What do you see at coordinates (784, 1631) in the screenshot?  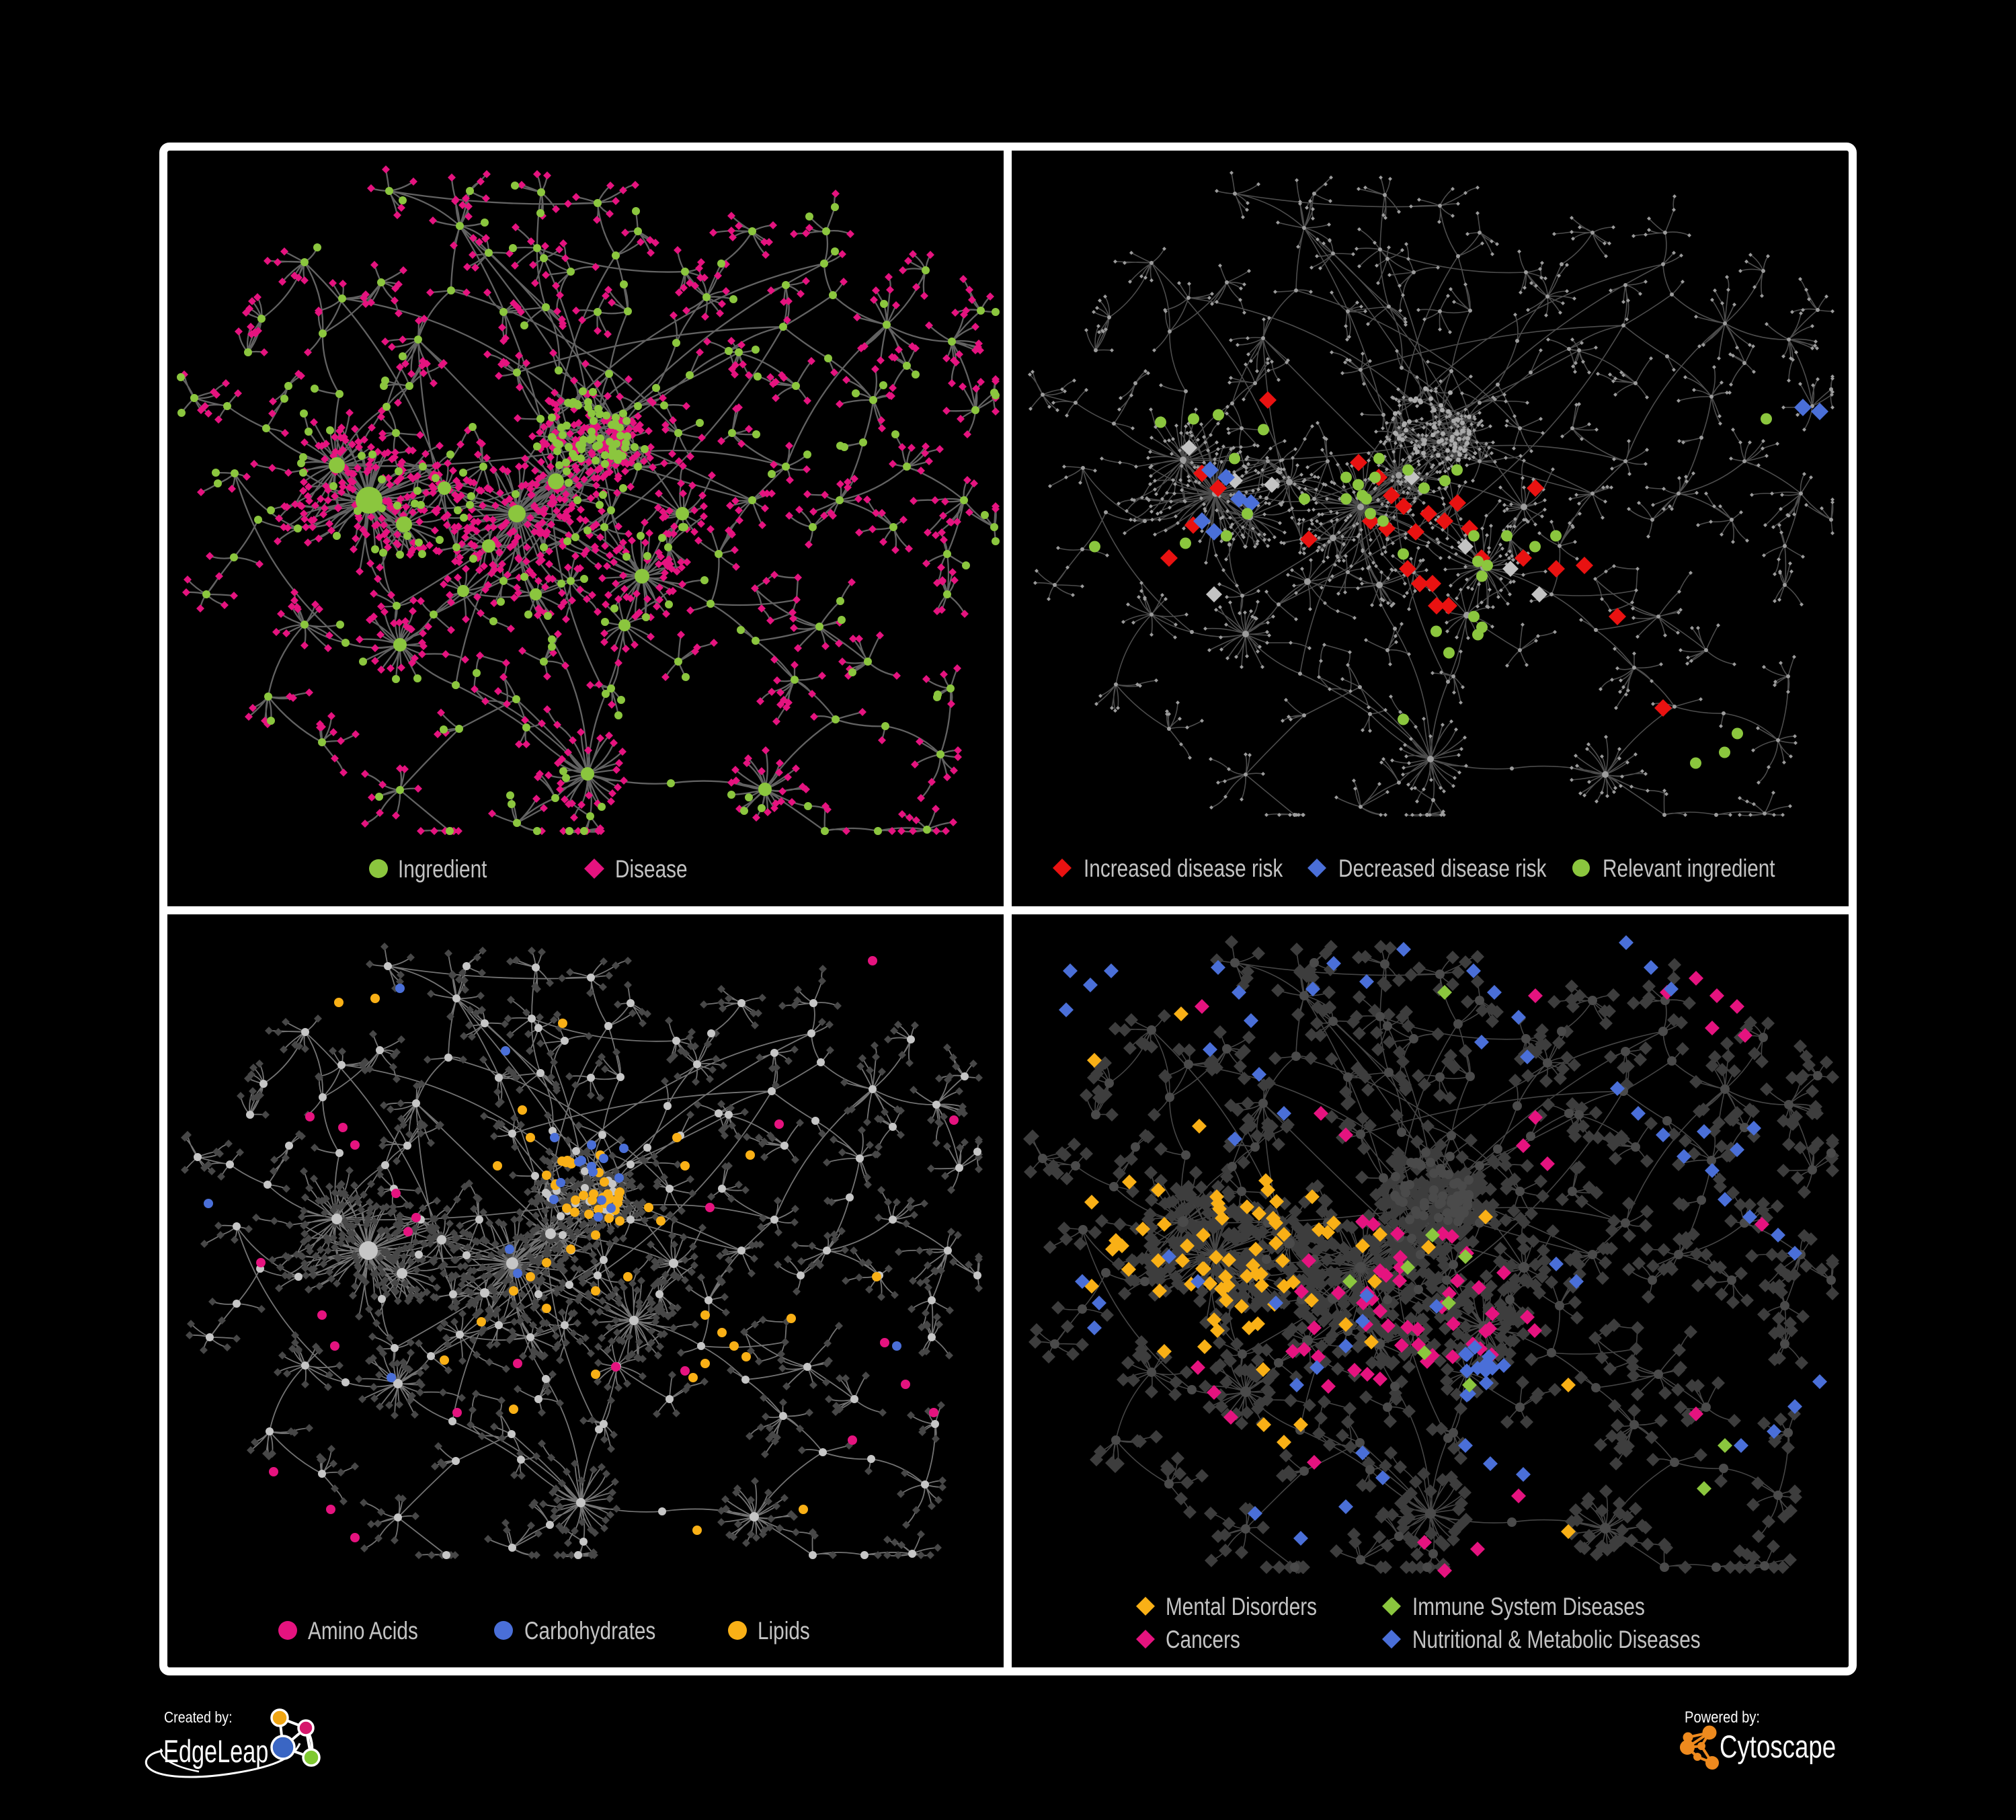 I see `svg-text: Lipids` at bounding box center [784, 1631].